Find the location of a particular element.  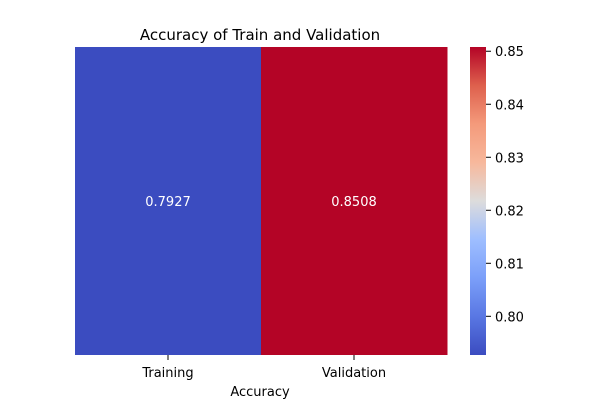

colorbar-ticks: 0.80 0.81 0.82 0.83 0.84 0.85 is located at coordinates (505, 185).